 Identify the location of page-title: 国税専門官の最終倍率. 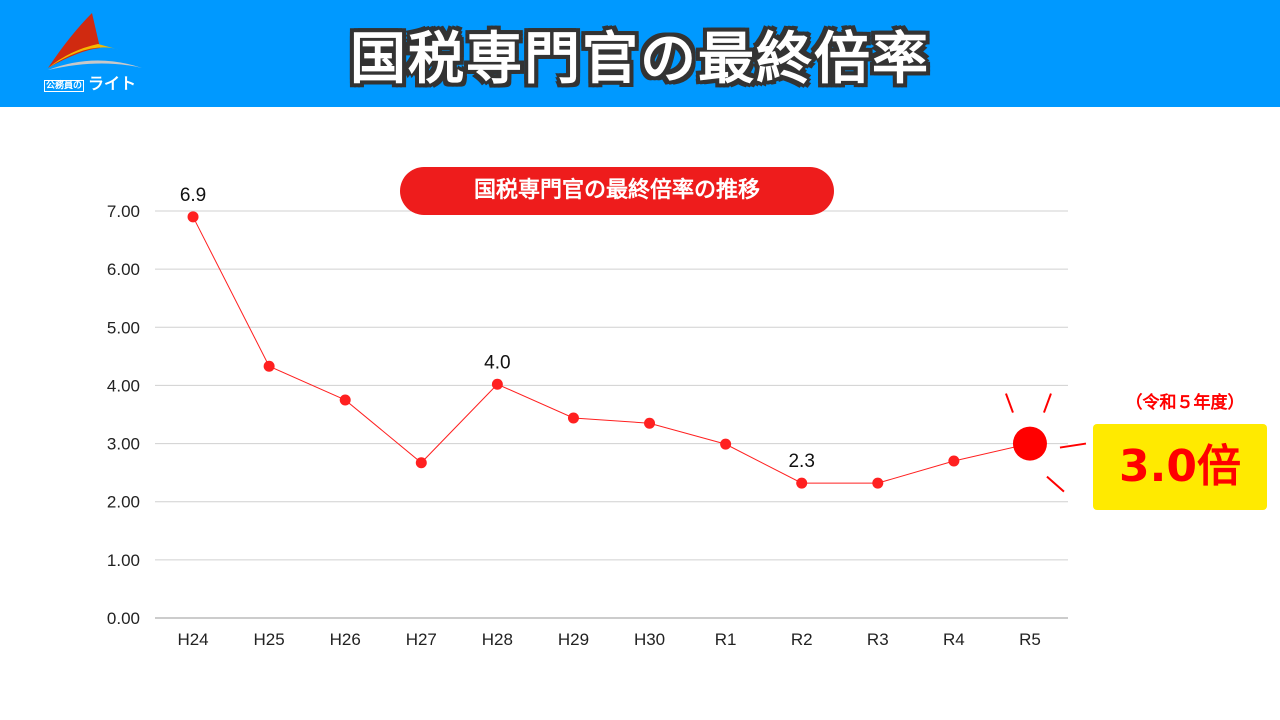
(640, 59).